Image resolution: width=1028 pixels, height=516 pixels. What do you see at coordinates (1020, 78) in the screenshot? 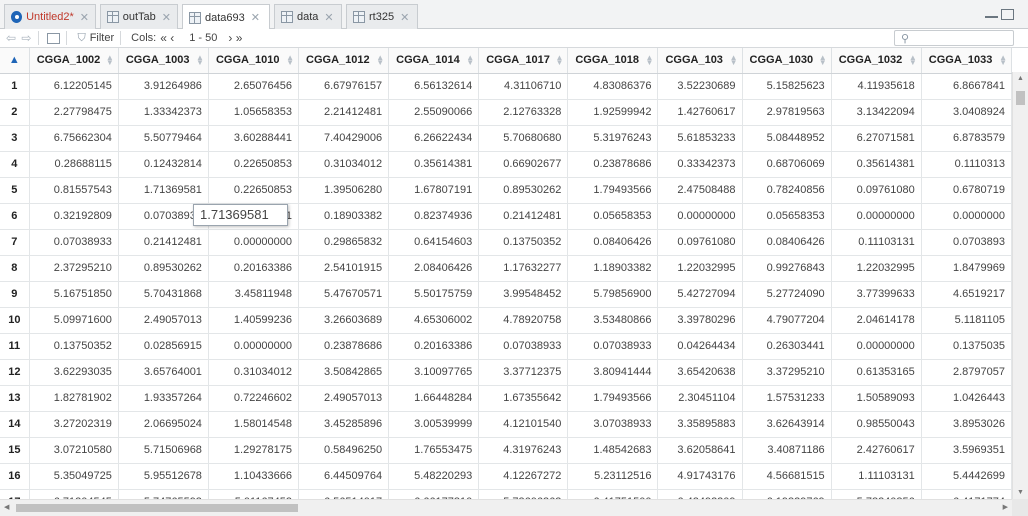
I see `scroll-up-icon: ▲` at bounding box center [1020, 78].